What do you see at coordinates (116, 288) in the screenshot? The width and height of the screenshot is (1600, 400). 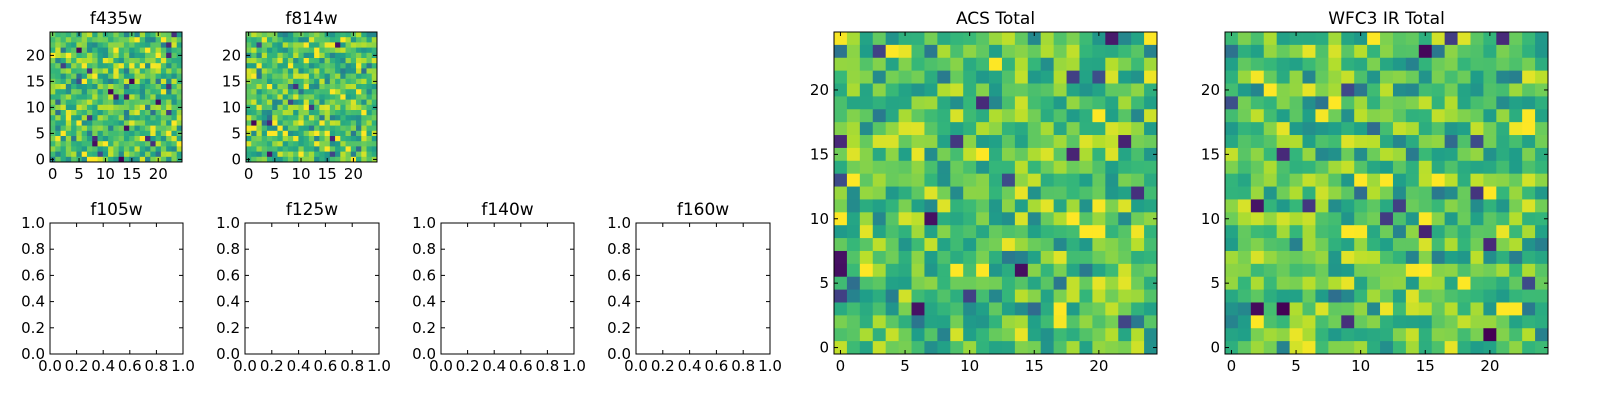 I see `f105w-axes-frame` at bounding box center [116, 288].